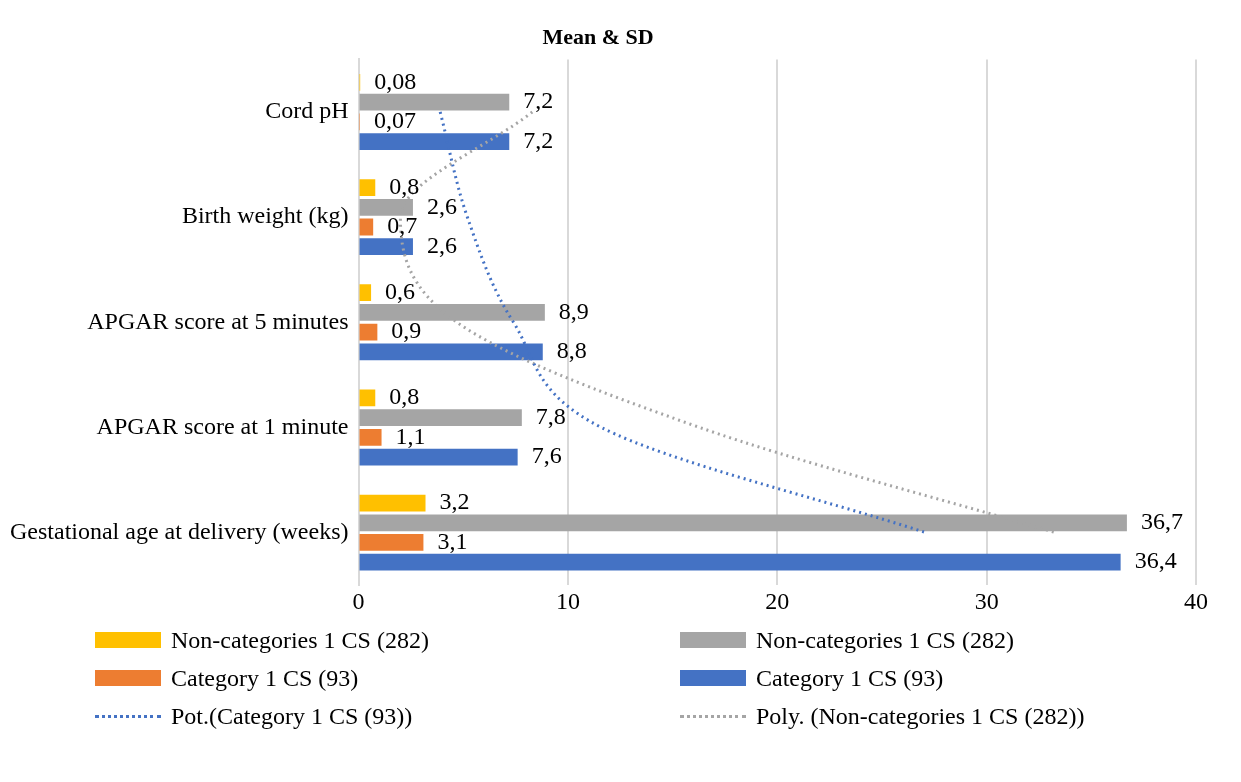  I want to click on x-tick-label: 30, so click(986, 600).